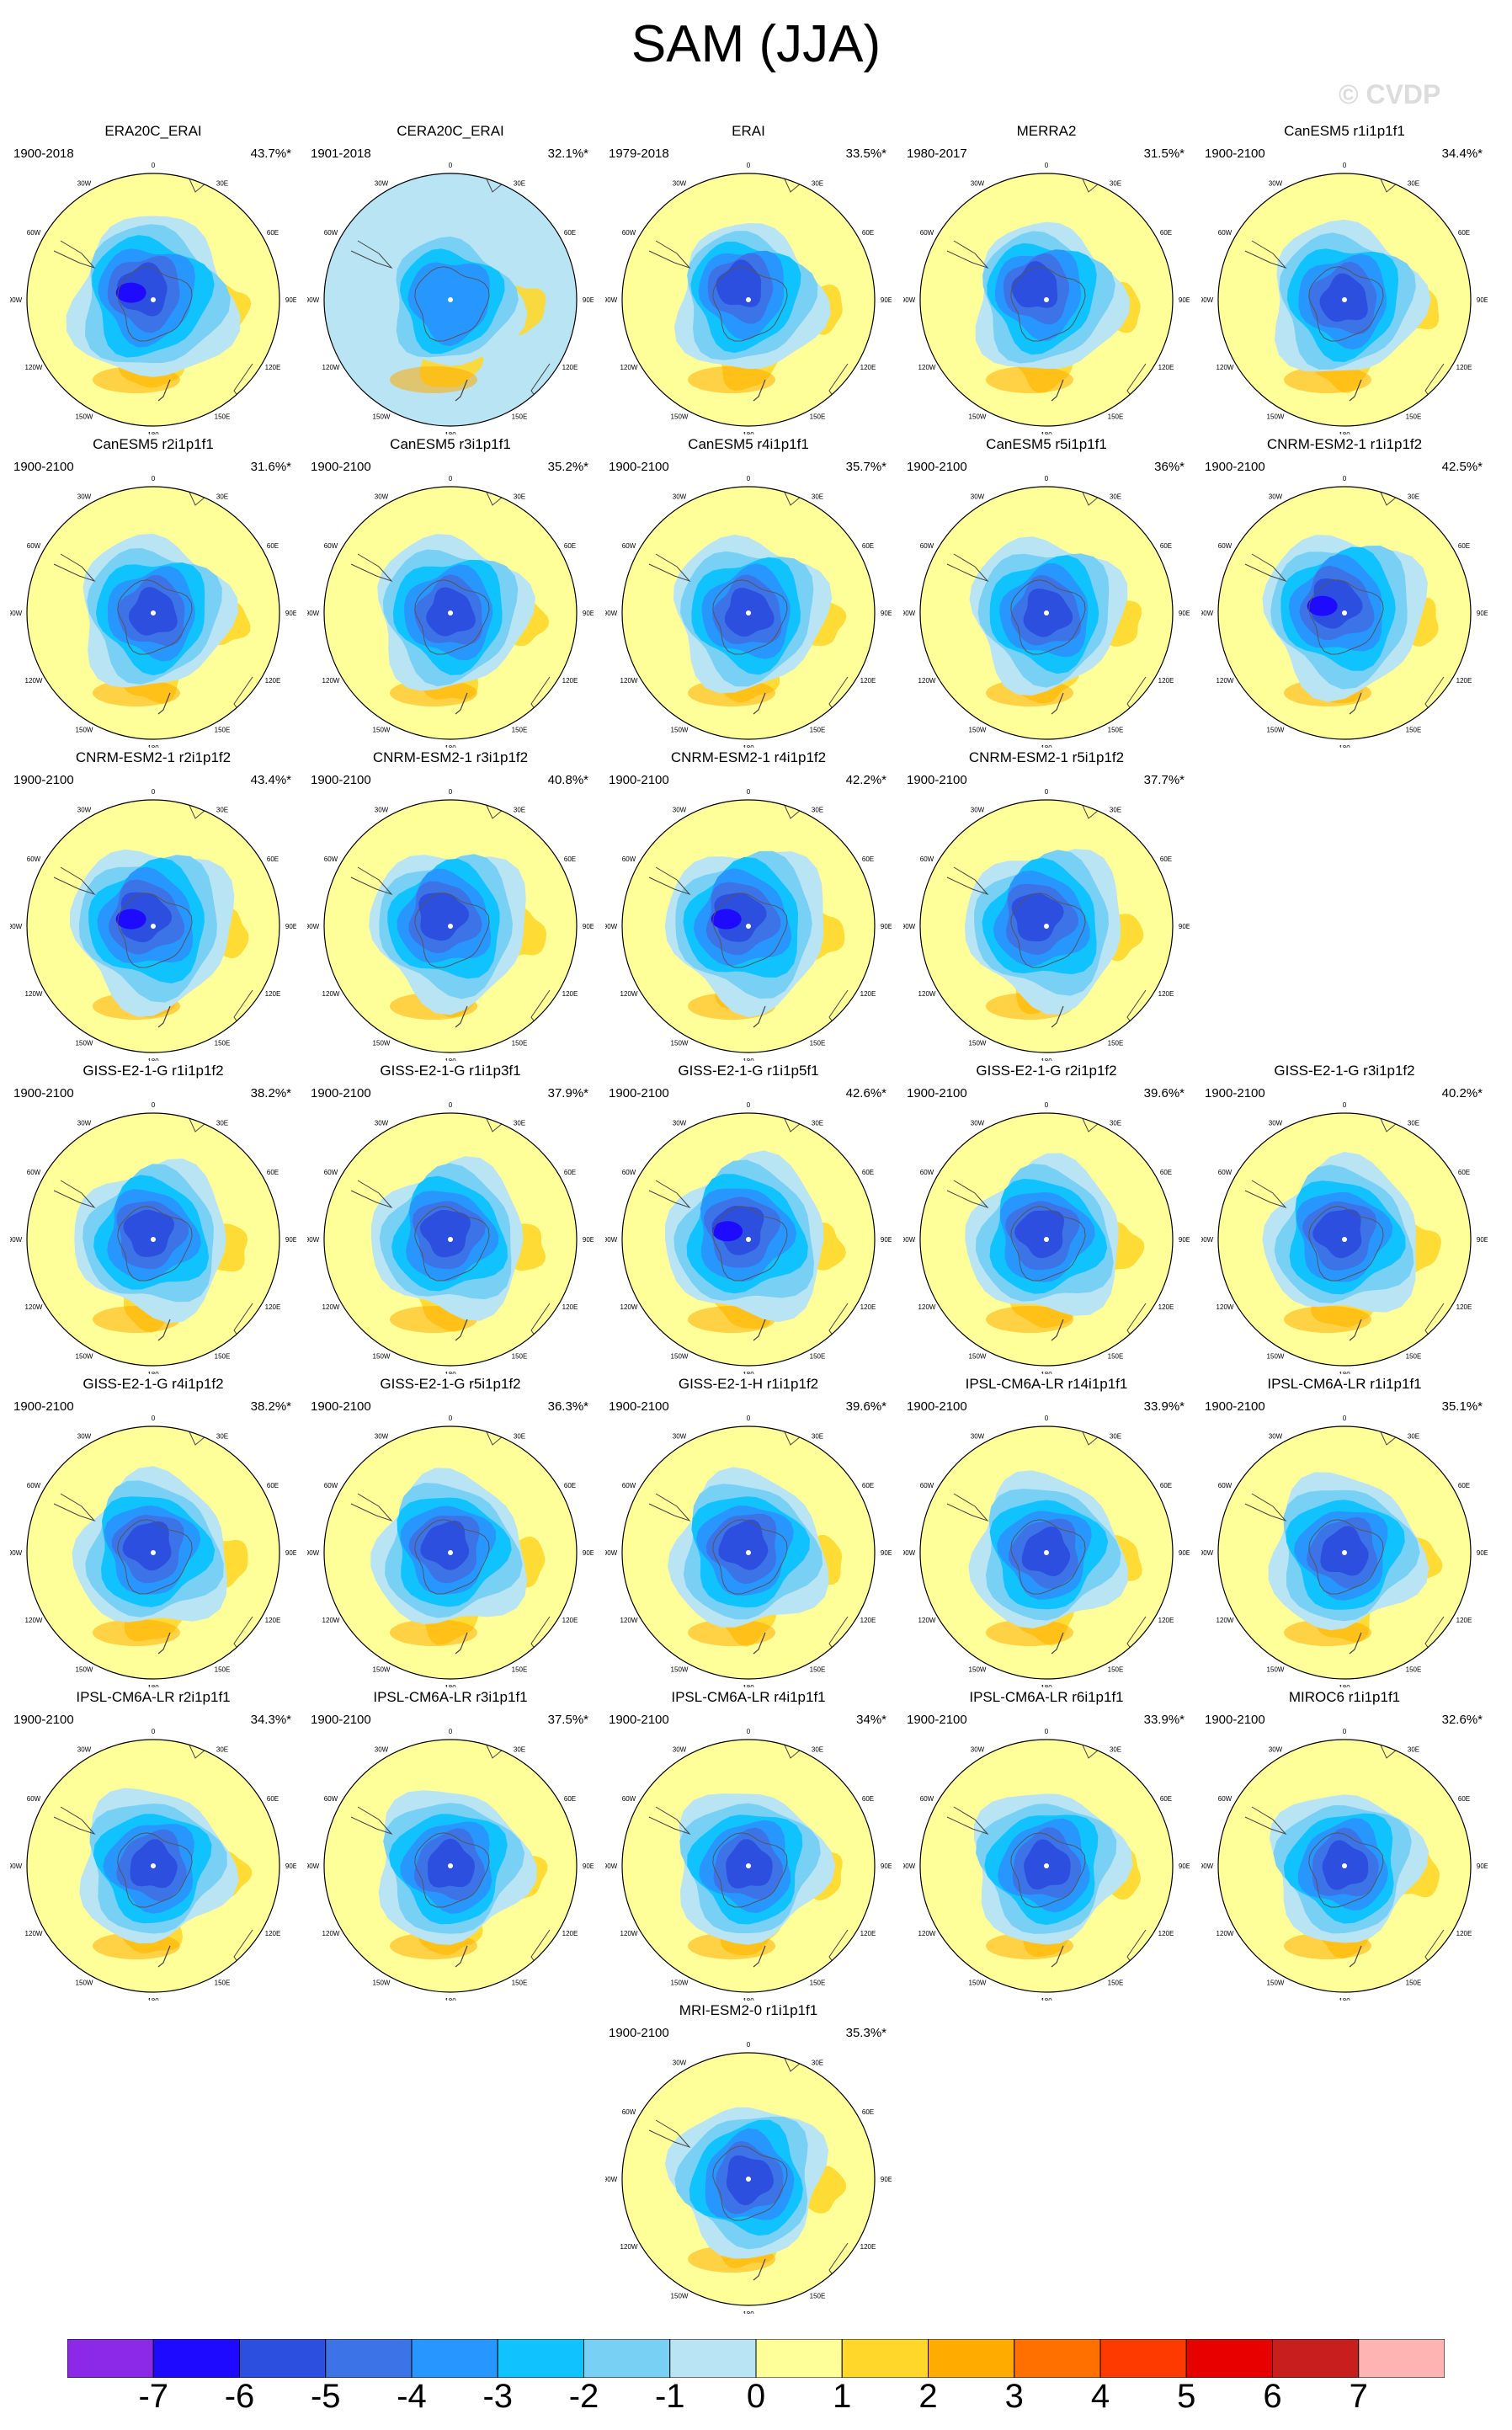 The width and height of the screenshot is (1512, 2430). I want to click on panel-variance-percent: 34%*, so click(871, 1720).